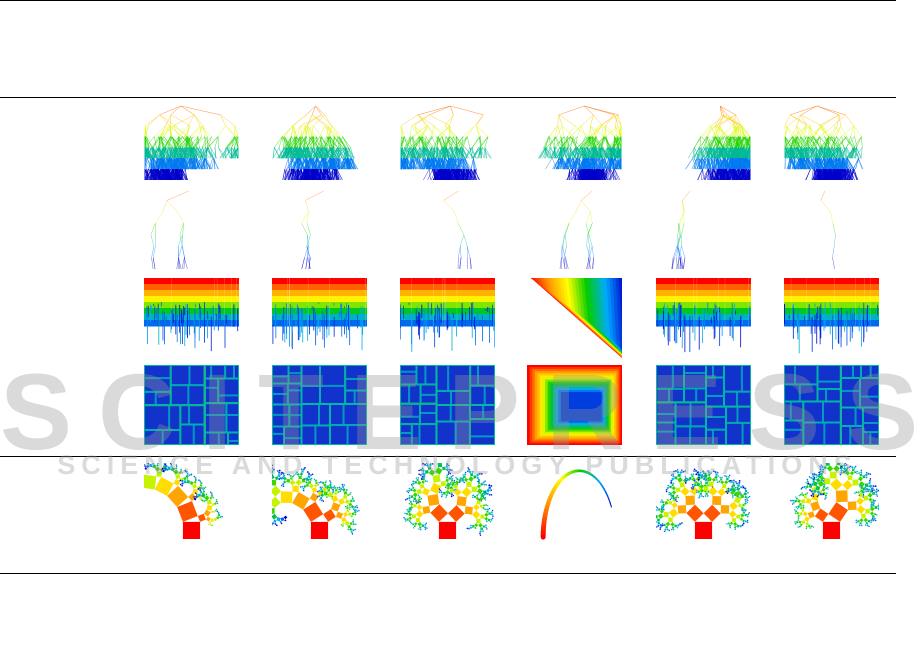 Image resolution: width=915 pixels, height=650 pixels. What do you see at coordinates (448, 573) in the screenshot?
I see `bottom-rule` at bounding box center [448, 573].